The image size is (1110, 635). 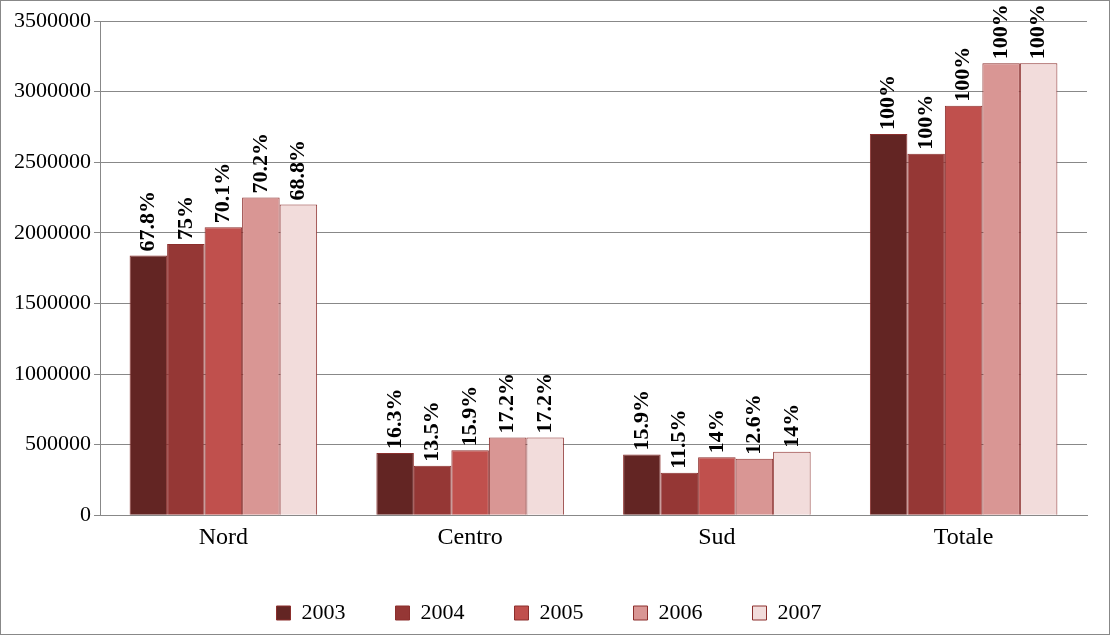 I want to click on y-tick-label: 0, so click(x=85, y=513).